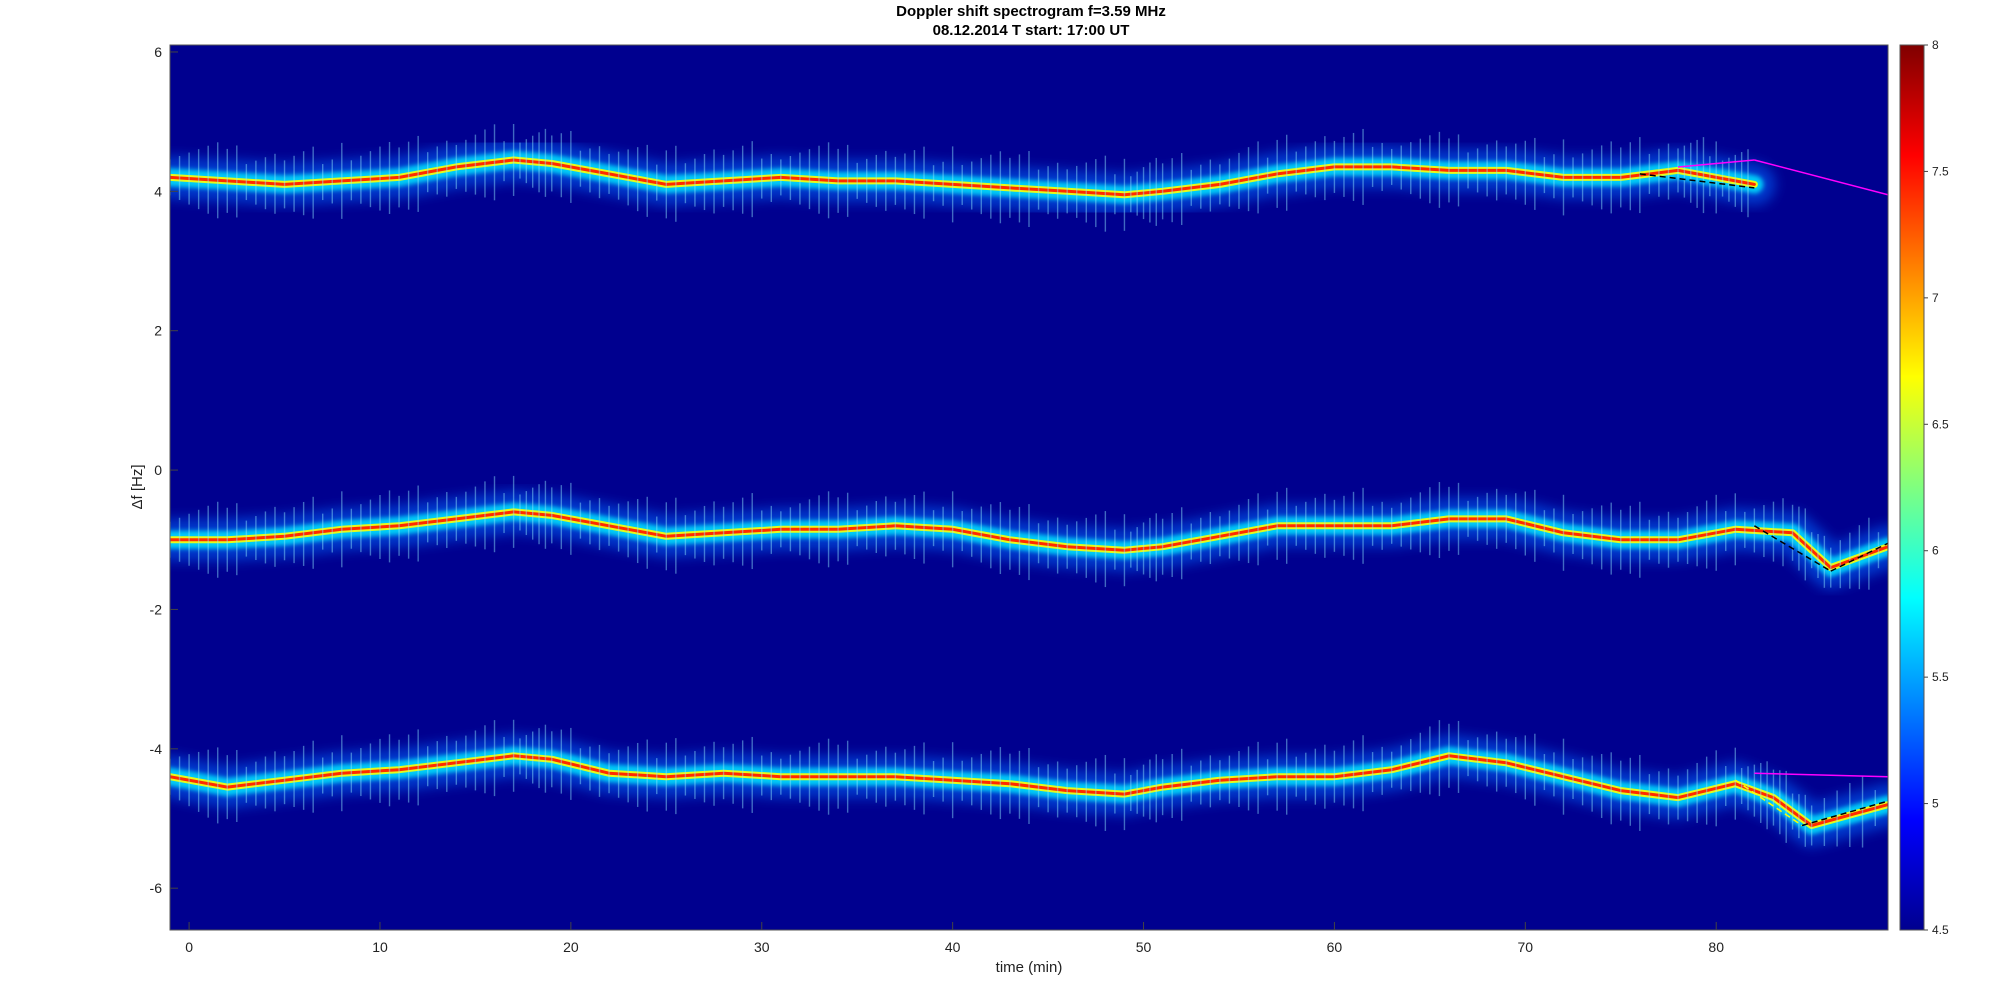 The image size is (2000, 995). I want to click on colorbar-ticks: 8 7.5 7 6.5 6 5.5 5 4.5, so click(1936, 487).